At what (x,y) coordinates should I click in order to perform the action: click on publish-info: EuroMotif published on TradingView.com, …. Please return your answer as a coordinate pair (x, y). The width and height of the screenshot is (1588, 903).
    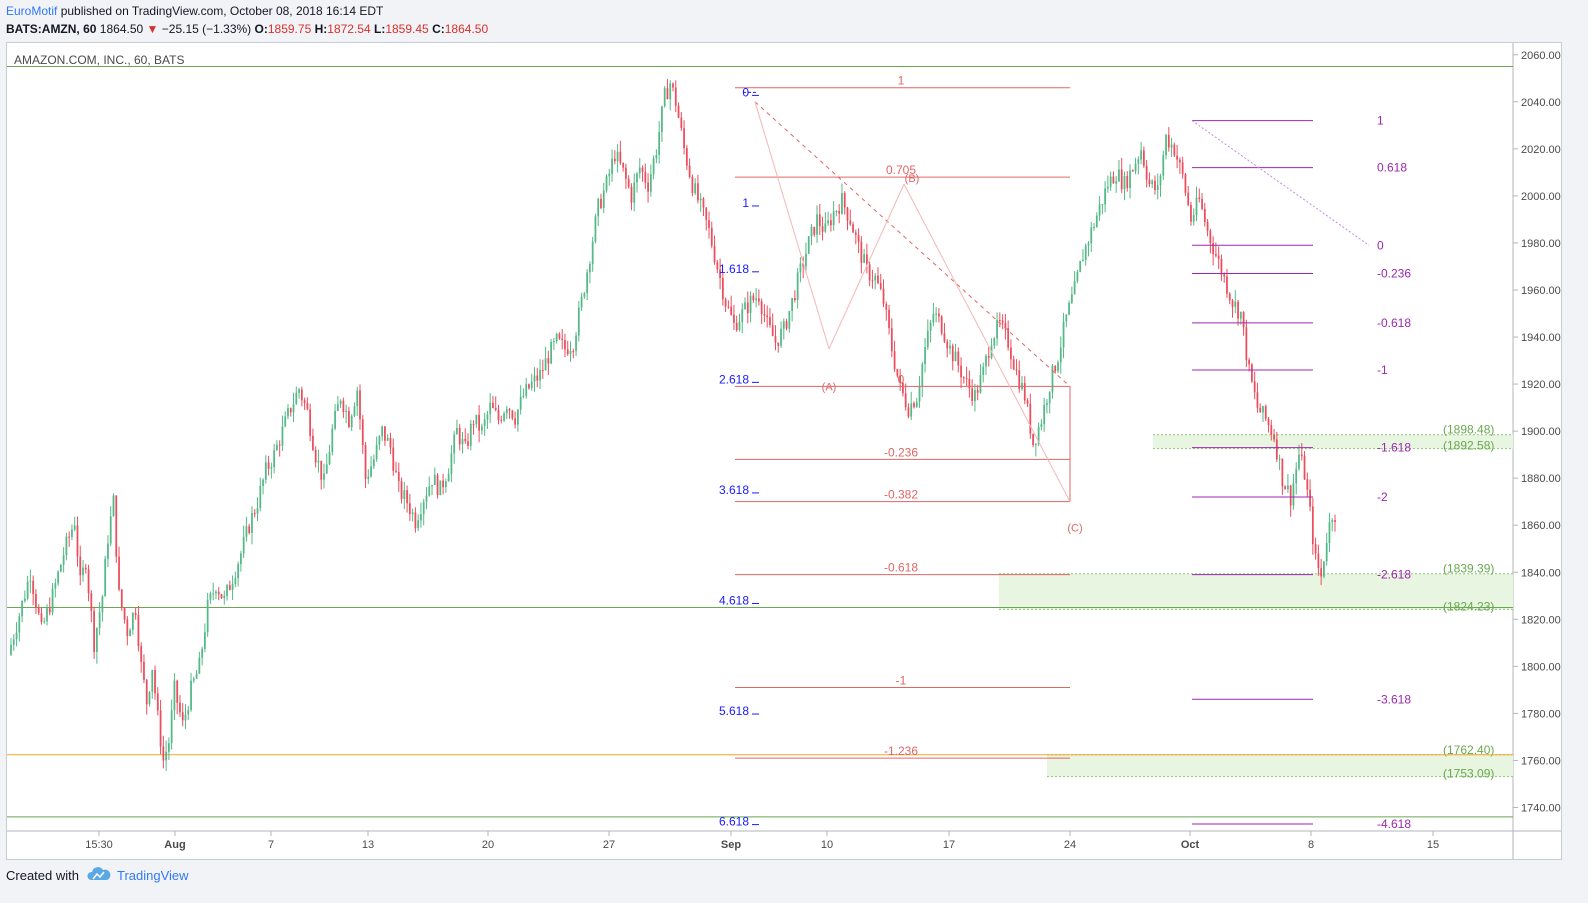
    Looking at the image, I should click on (194, 11).